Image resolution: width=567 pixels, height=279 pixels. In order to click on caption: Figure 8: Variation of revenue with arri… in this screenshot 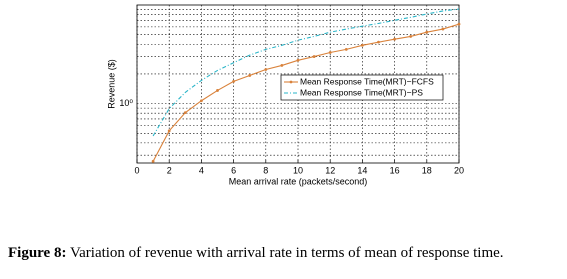, I will do `click(256, 253)`.